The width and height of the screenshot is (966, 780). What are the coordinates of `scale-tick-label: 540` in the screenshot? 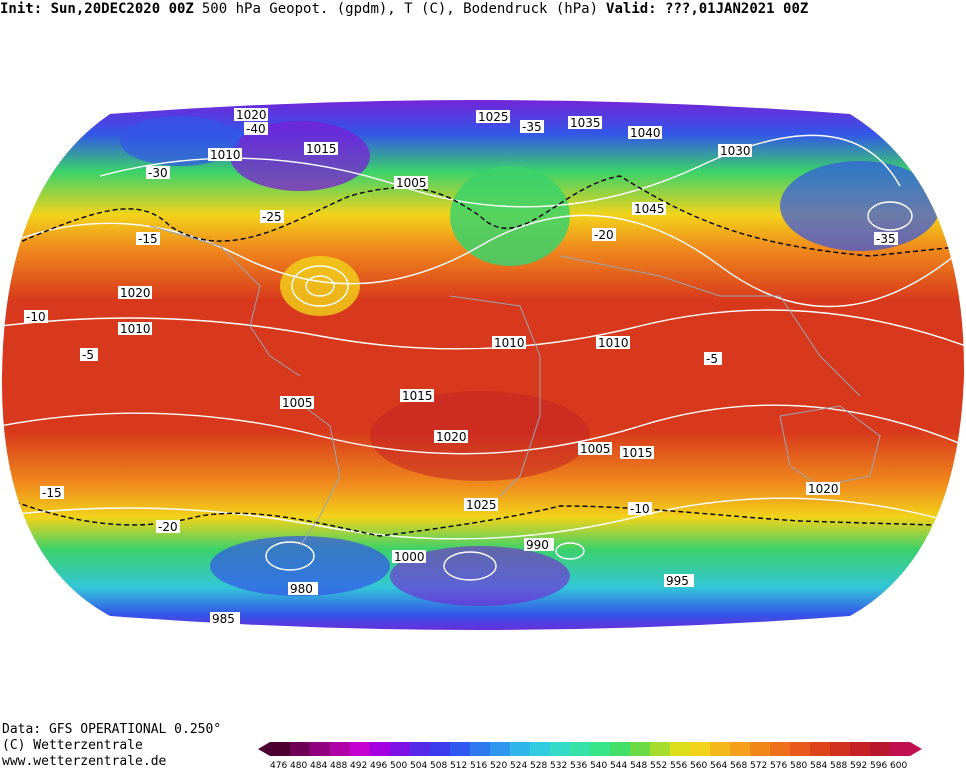 It's located at (598, 766).